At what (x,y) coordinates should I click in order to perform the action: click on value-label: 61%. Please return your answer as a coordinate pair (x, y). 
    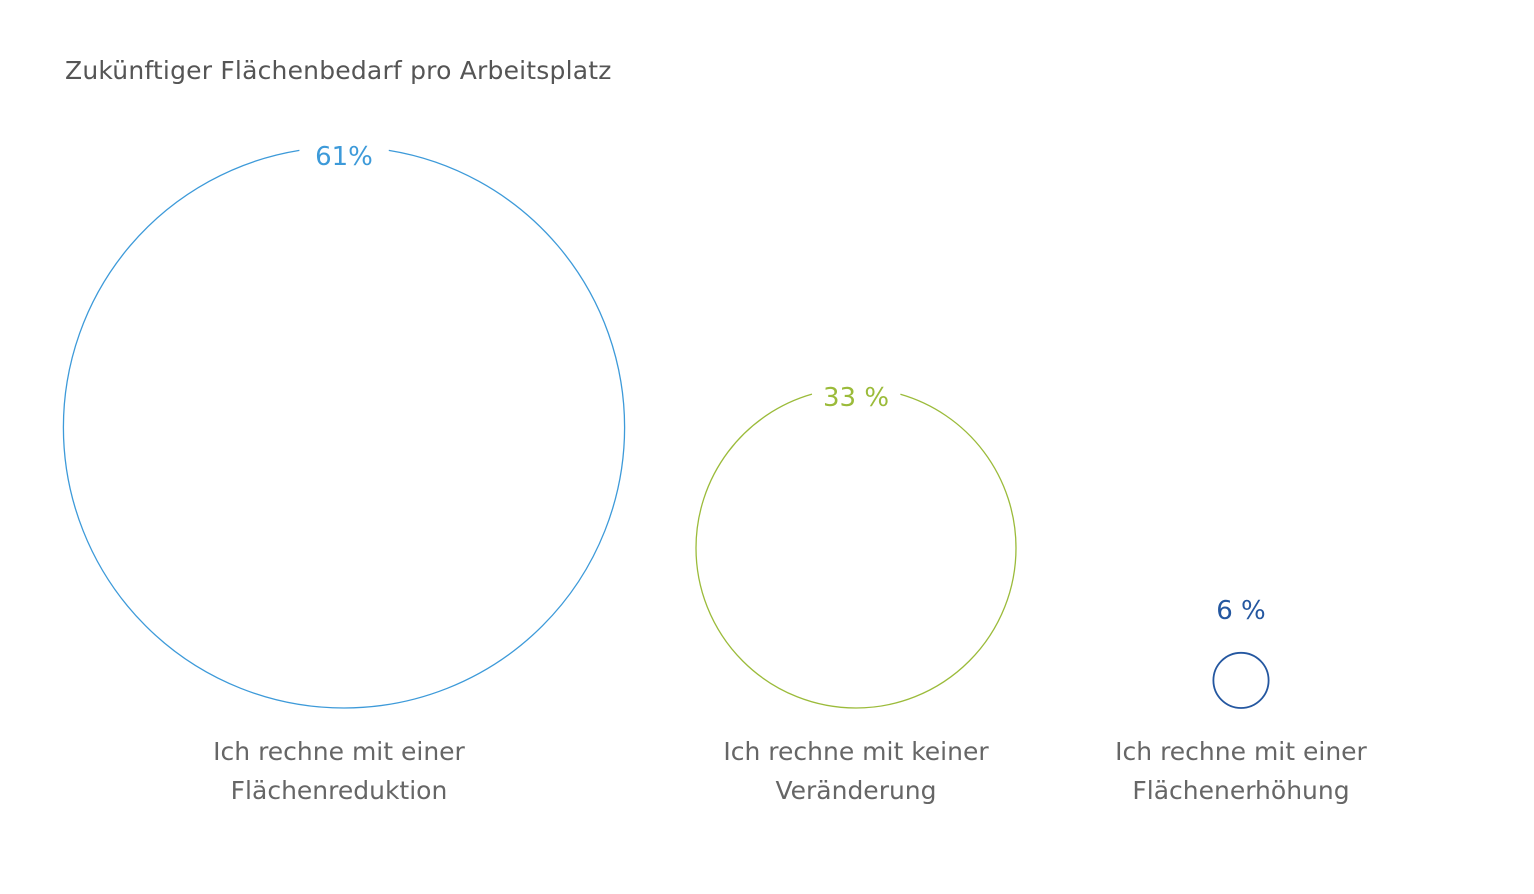
    Looking at the image, I should click on (344, 157).